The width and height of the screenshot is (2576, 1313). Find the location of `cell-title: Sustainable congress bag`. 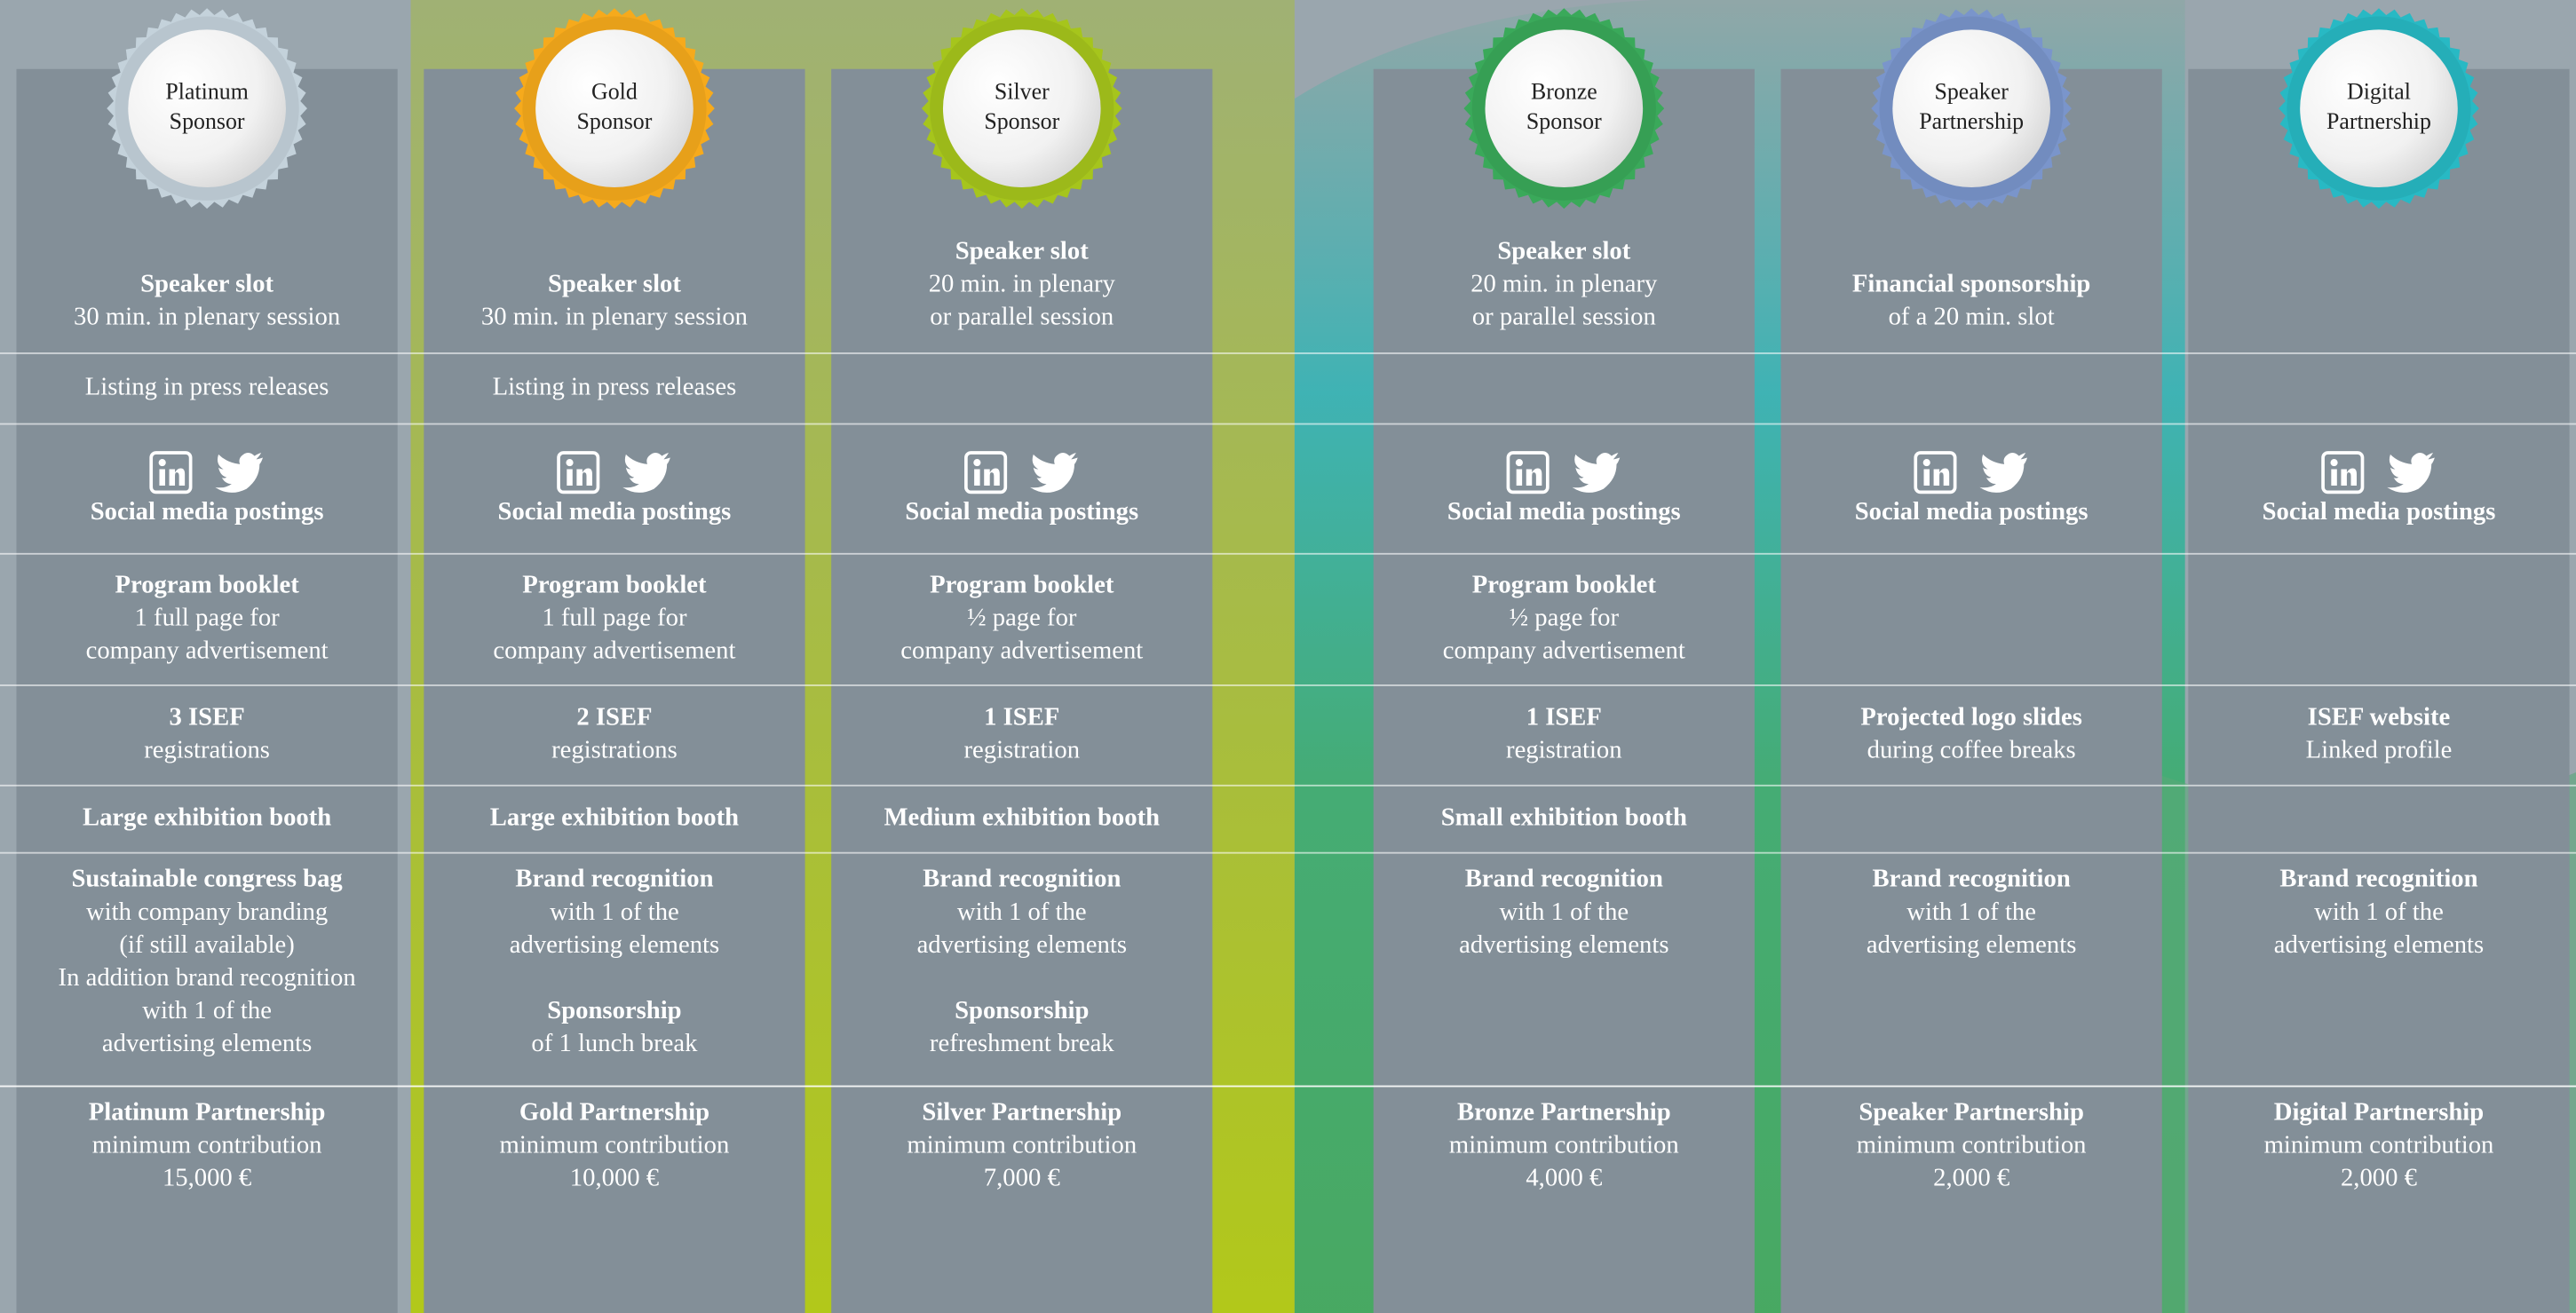

cell-title: Sustainable congress bag is located at coordinates (207, 879).